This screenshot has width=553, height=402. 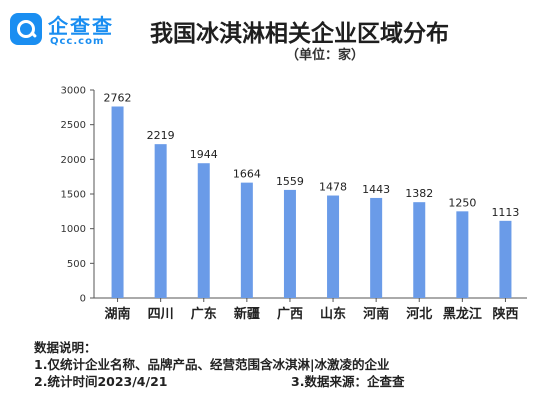 What do you see at coordinates (73, 125) in the screenshot?
I see `y-tick-label: 2500` at bounding box center [73, 125].